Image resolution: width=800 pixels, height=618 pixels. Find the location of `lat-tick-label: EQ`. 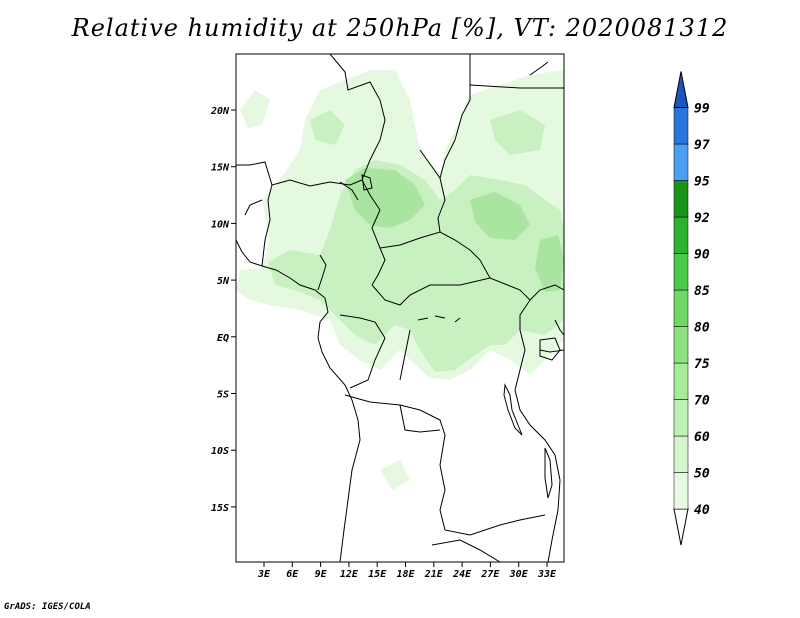

lat-tick-label: EQ is located at coordinates (223, 338).